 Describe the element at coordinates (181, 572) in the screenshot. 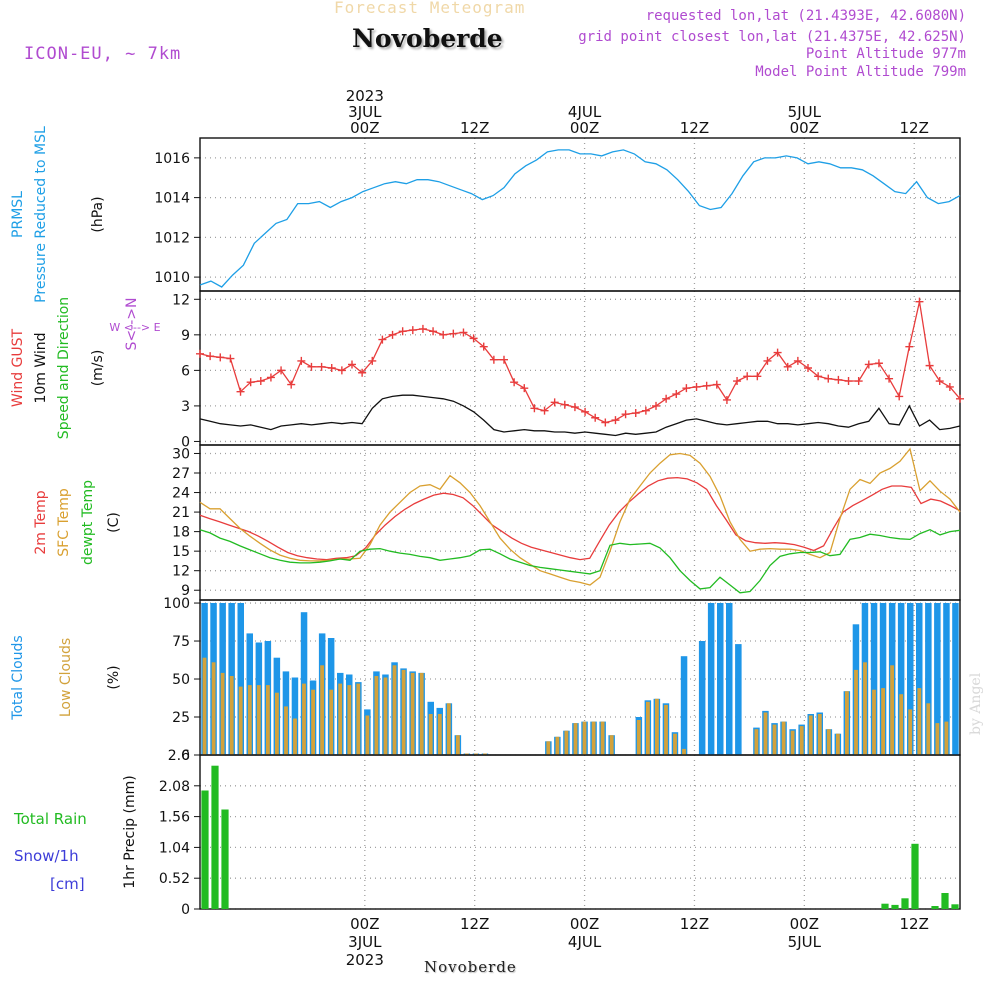

I see `y-tick-label: 12` at that location.